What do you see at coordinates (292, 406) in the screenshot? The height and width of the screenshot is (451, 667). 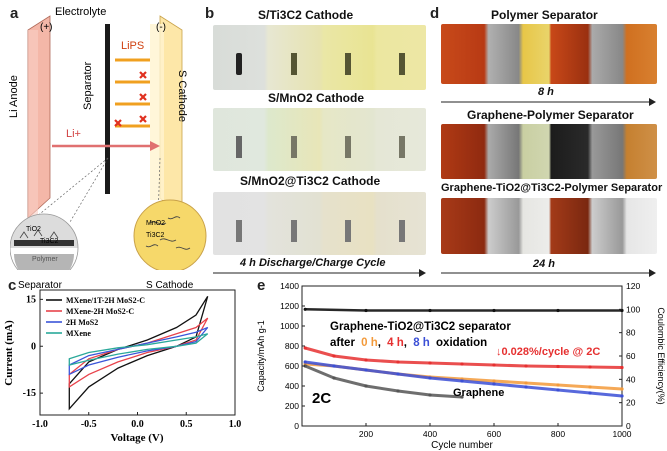 I see `cycling-y-tick-label: 200` at bounding box center [292, 406].